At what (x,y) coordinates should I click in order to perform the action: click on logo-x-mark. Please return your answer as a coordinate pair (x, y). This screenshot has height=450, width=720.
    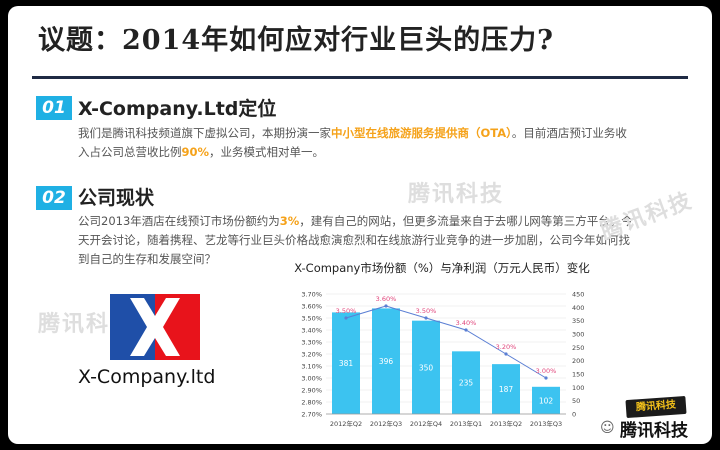
    Looking at the image, I should click on (155, 327).